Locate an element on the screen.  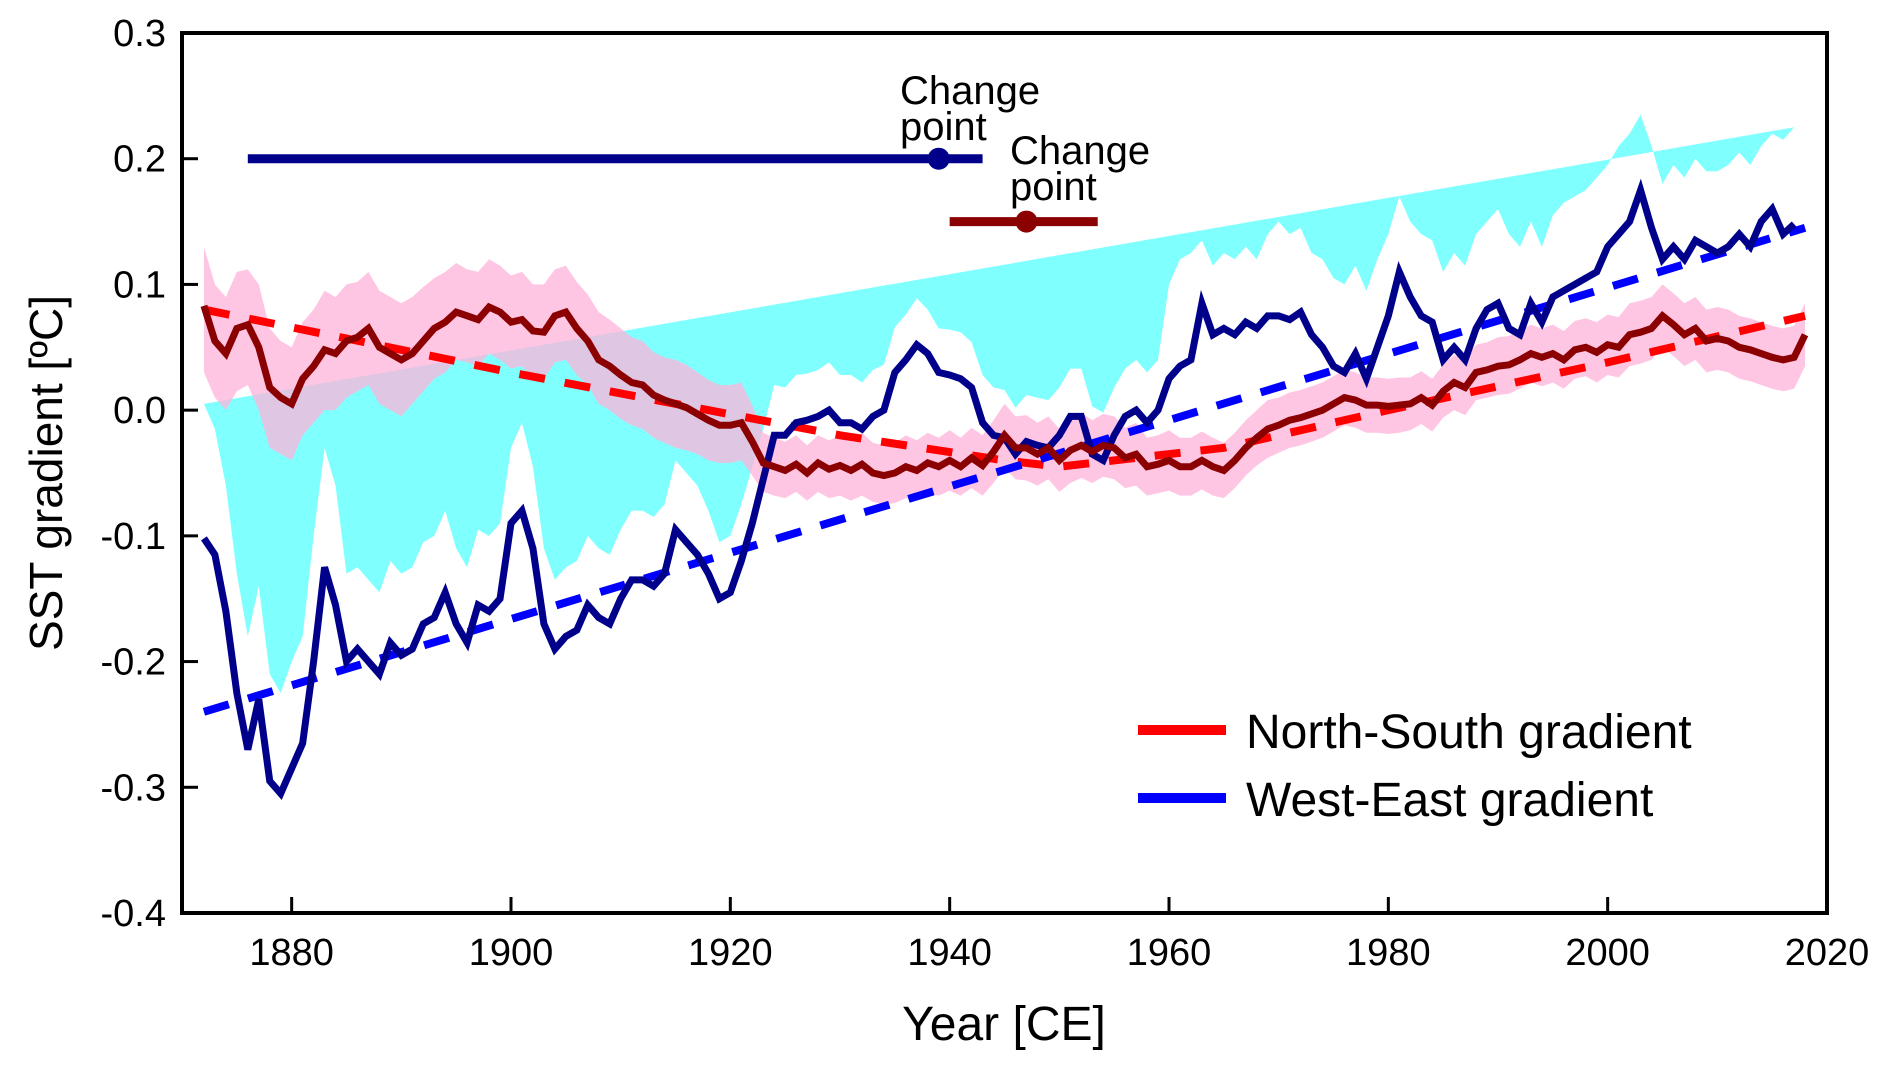
y-axis-label: SST gradient [ºC] is located at coordinates (46, 473).